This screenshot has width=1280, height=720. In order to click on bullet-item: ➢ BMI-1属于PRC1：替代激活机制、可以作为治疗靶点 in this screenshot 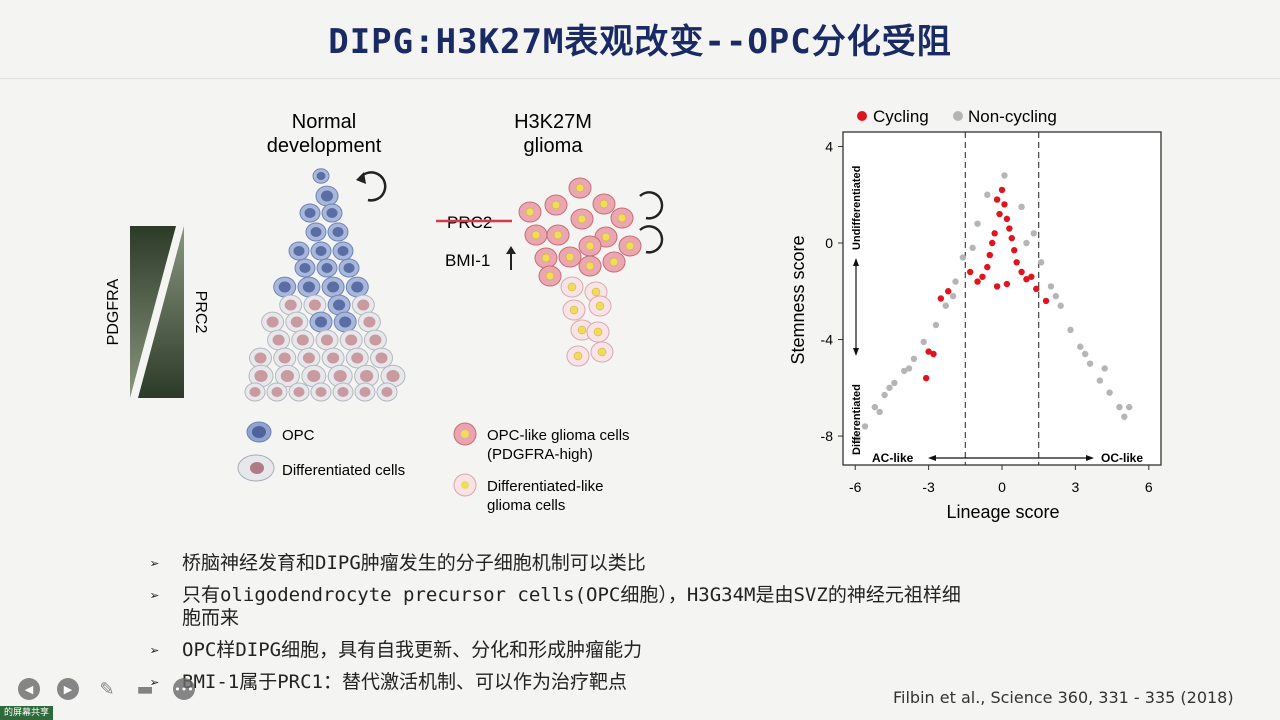, I will do `click(388, 682)`.